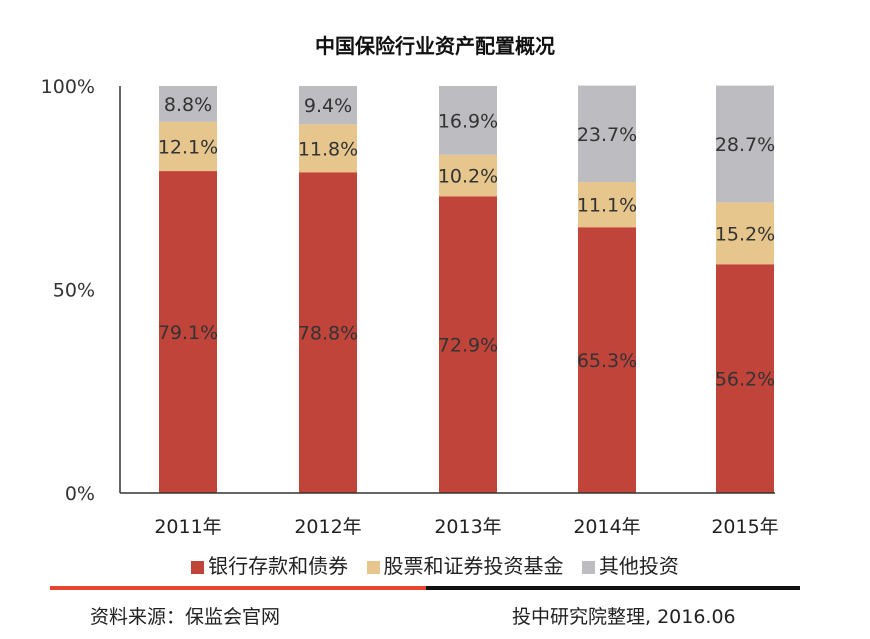 The image size is (870, 639). What do you see at coordinates (238, 588) in the screenshot?
I see `divider-red` at bounding box center [238, 588].